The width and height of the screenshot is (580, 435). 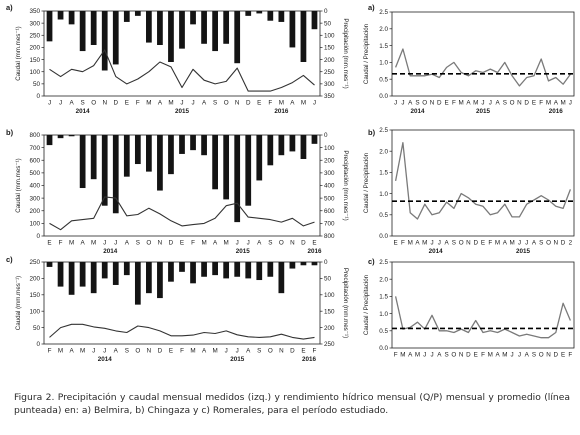 What do you see at coordinates (345, 185) in the screenshot?
I see `y2-axis-label: Precipitación (mm.mes⁻¹)` at bounding box center [345, 185].